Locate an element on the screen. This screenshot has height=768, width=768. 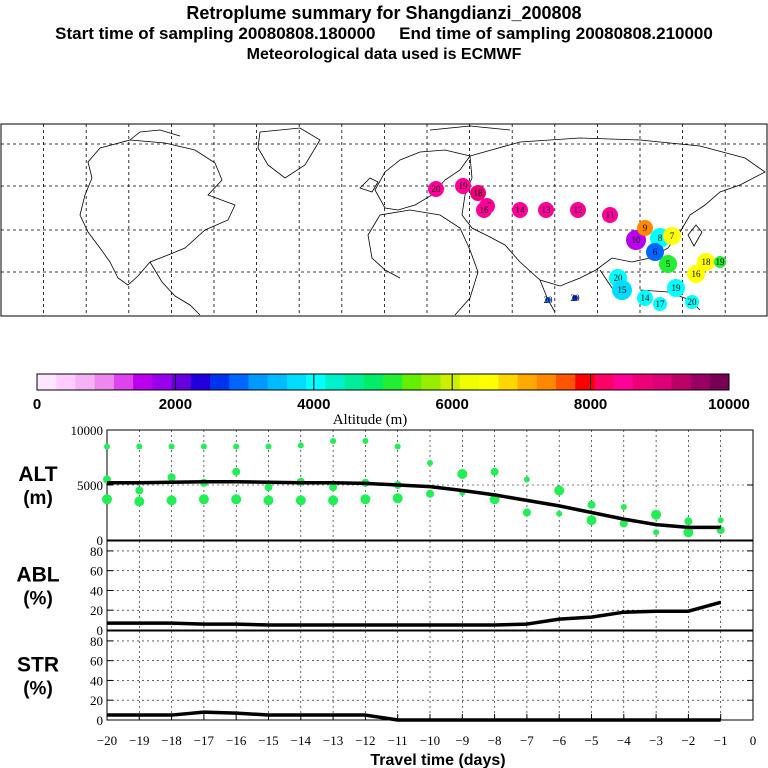
plume-day-label: 19 is located at coordinates (721, 262).